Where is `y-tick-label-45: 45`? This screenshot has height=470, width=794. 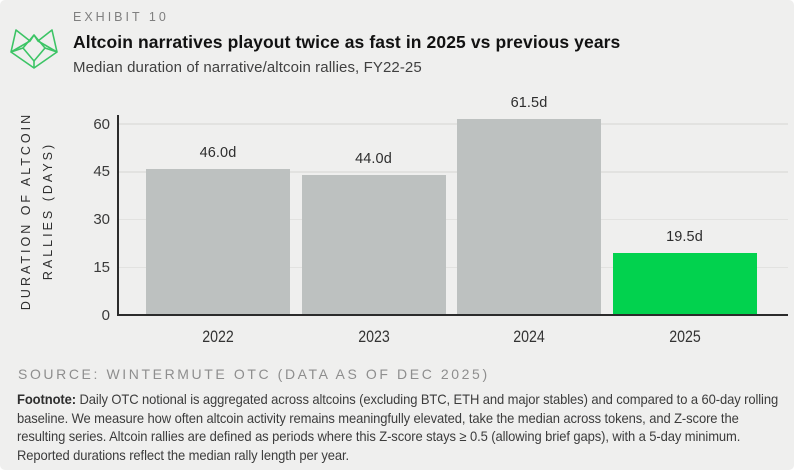 y-tick-label-45: 45 is located at coordinates (101, 172).